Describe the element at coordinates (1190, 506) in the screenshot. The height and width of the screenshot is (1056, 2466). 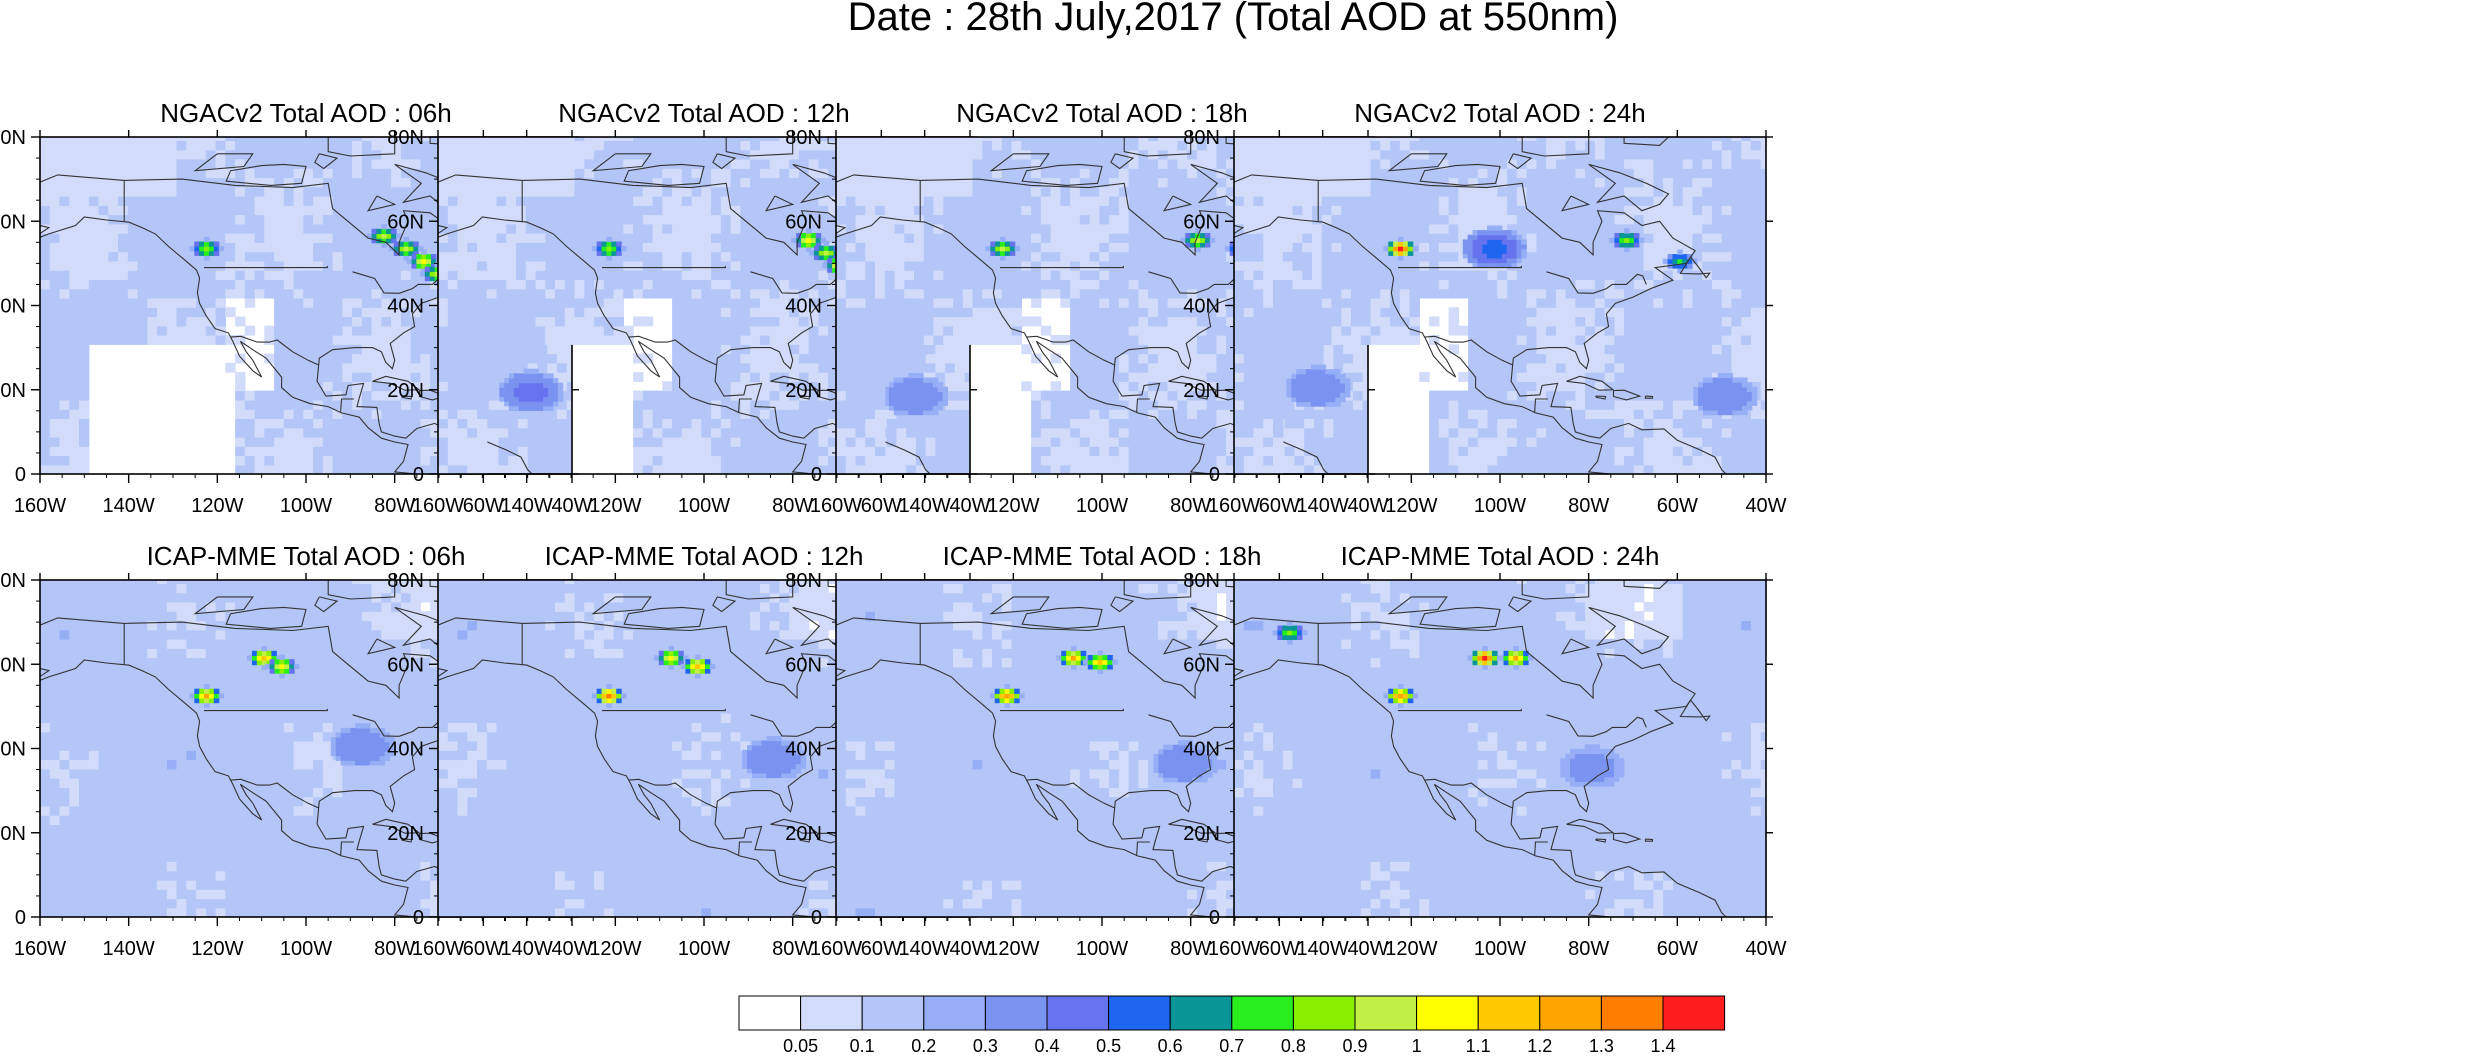
I see `x-tick-label: 80W` at that location.